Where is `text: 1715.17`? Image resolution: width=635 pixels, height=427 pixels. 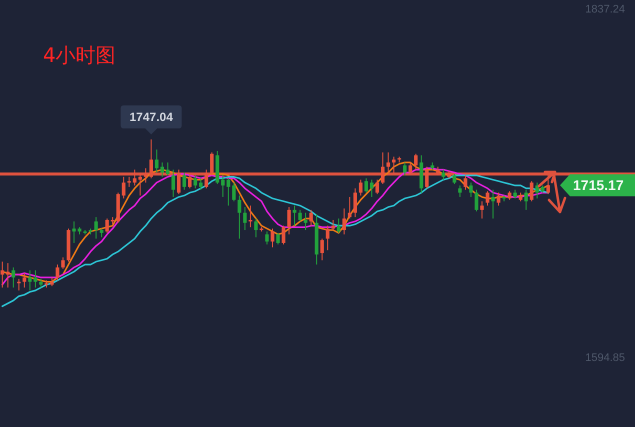 text: 1715.17 is located at coordinates (598, 185).